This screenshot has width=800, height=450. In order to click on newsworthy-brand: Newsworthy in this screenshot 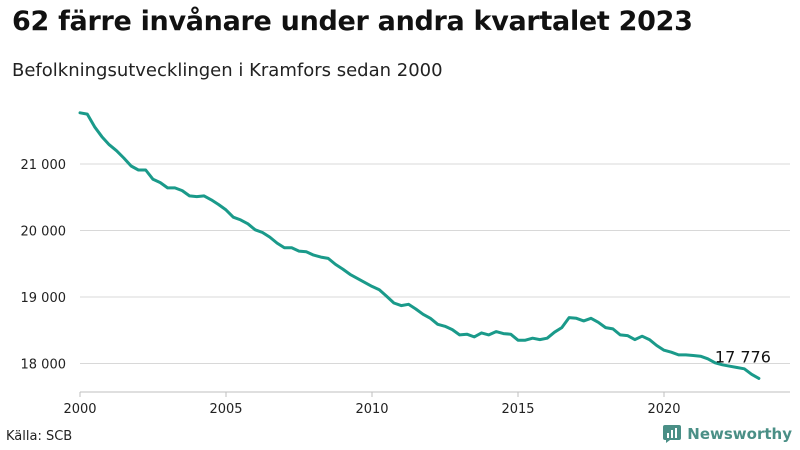, I will do `click(727, 434)`.